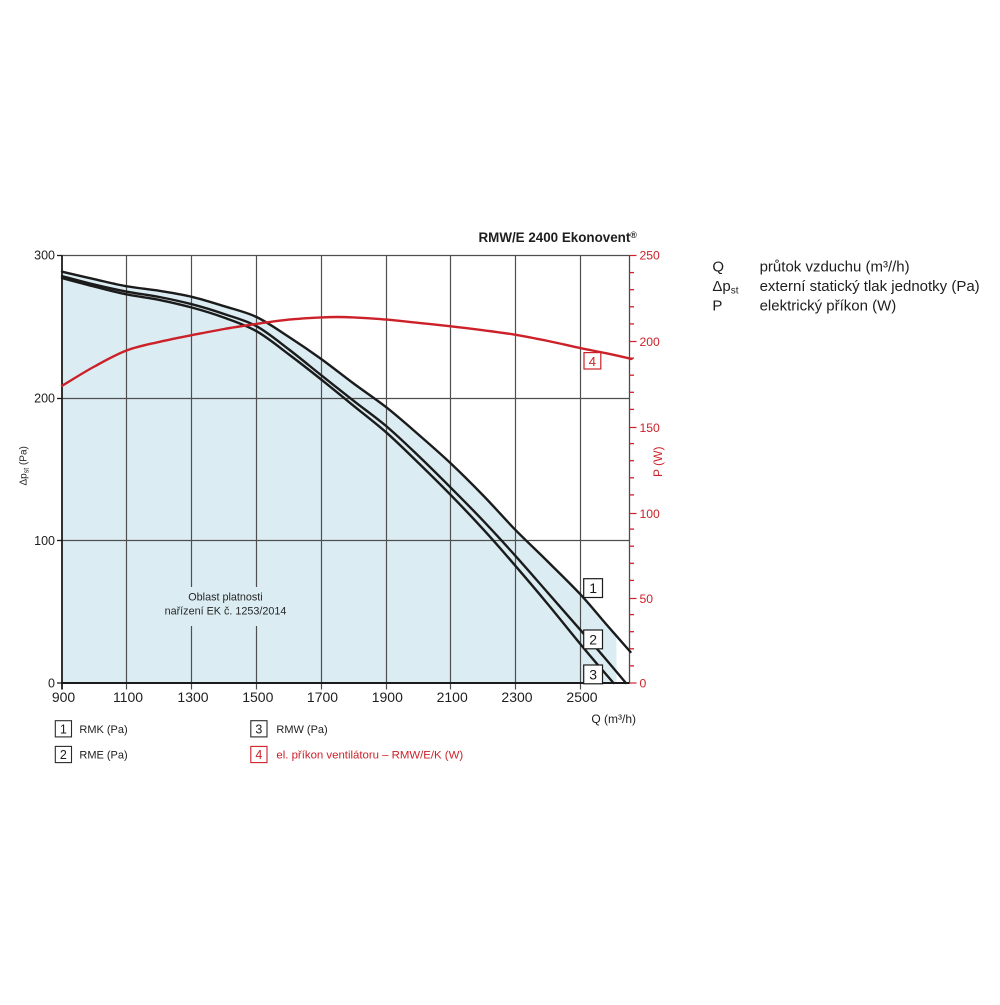 Image resolution: width=1000 pixels, height=1005 pixels. What do you see at coordinates (870, 286) in the screenshot?
I see `svg-text:externí statický tlak jednotky: externí statický tlak jednotky (Pa)` at bounding box center [870, 286].